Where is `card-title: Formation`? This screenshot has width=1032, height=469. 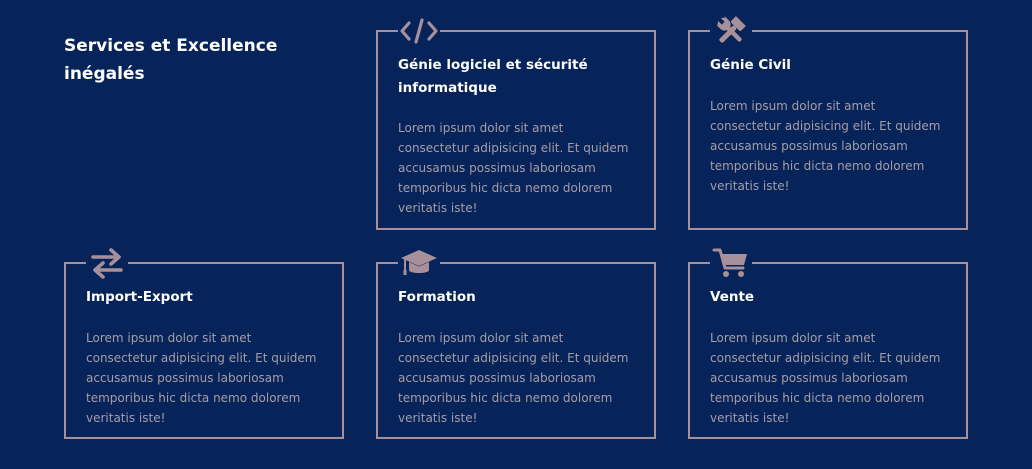
card-title: Formation is located at coordinates (437, 297).